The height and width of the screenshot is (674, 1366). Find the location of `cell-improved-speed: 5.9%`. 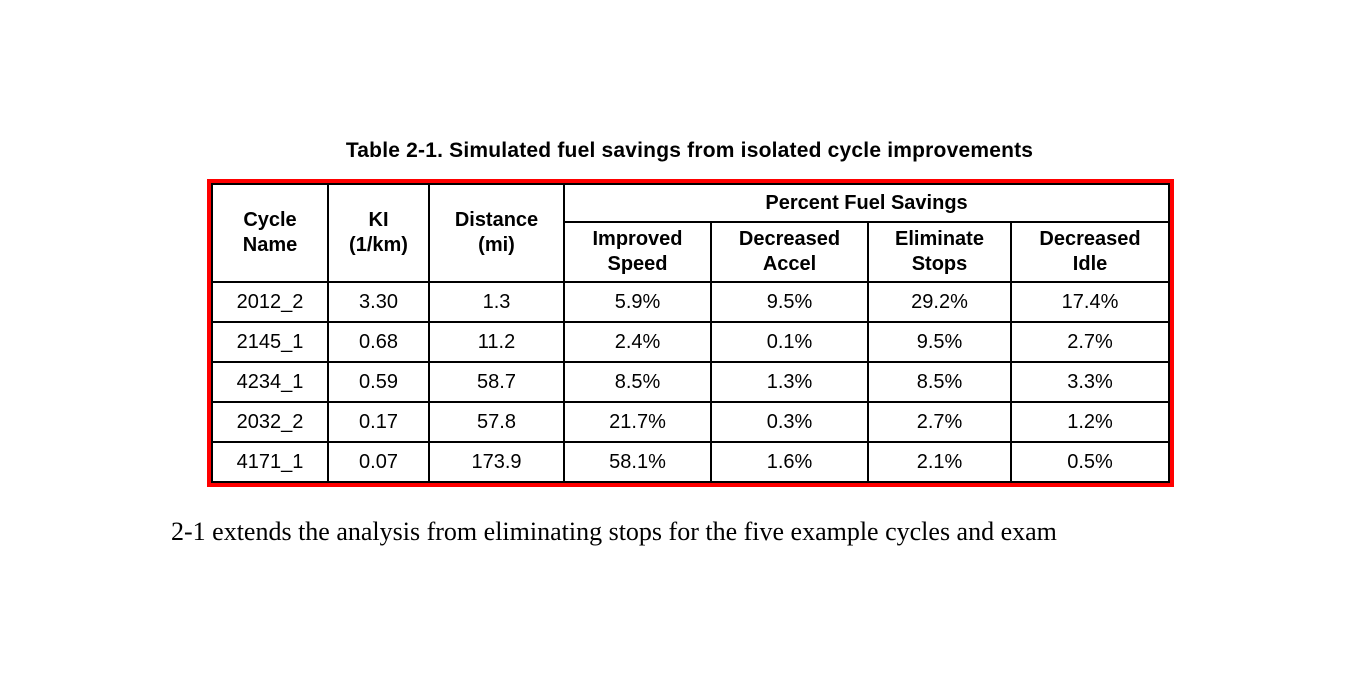

cell-improved-speed: 5.9% is located at coordinates (637, 302).